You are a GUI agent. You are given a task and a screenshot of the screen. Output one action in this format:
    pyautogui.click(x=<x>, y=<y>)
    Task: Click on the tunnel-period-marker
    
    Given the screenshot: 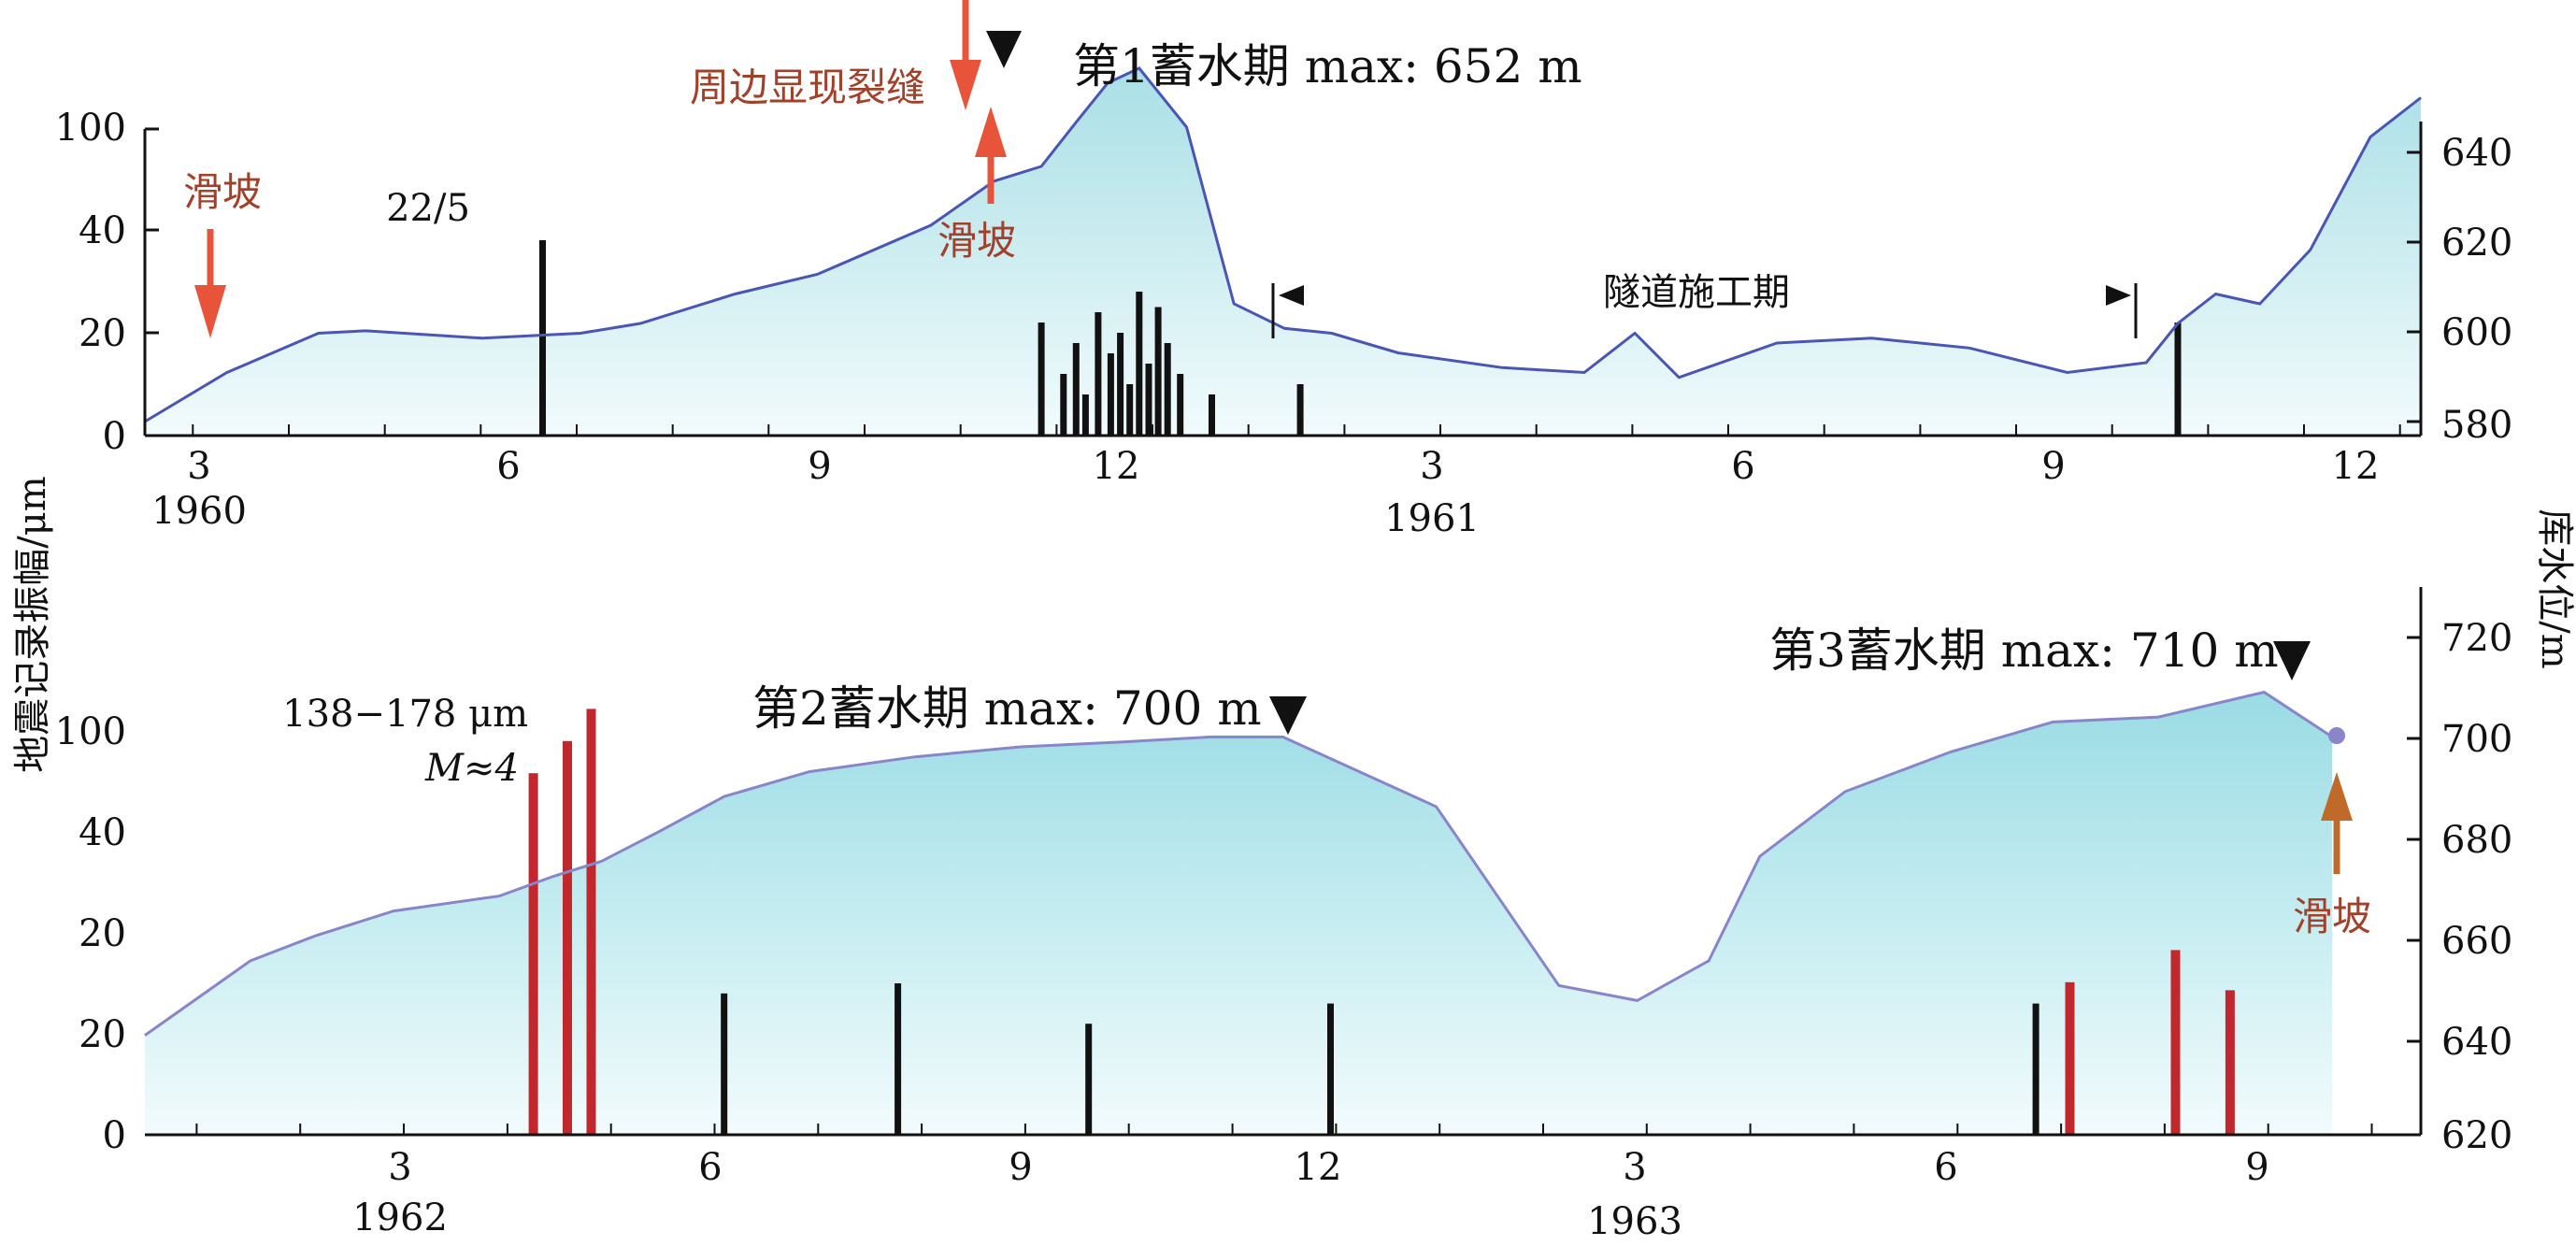 What is the action you would take?
    pyautogui.click(x=1704, y=311)
    